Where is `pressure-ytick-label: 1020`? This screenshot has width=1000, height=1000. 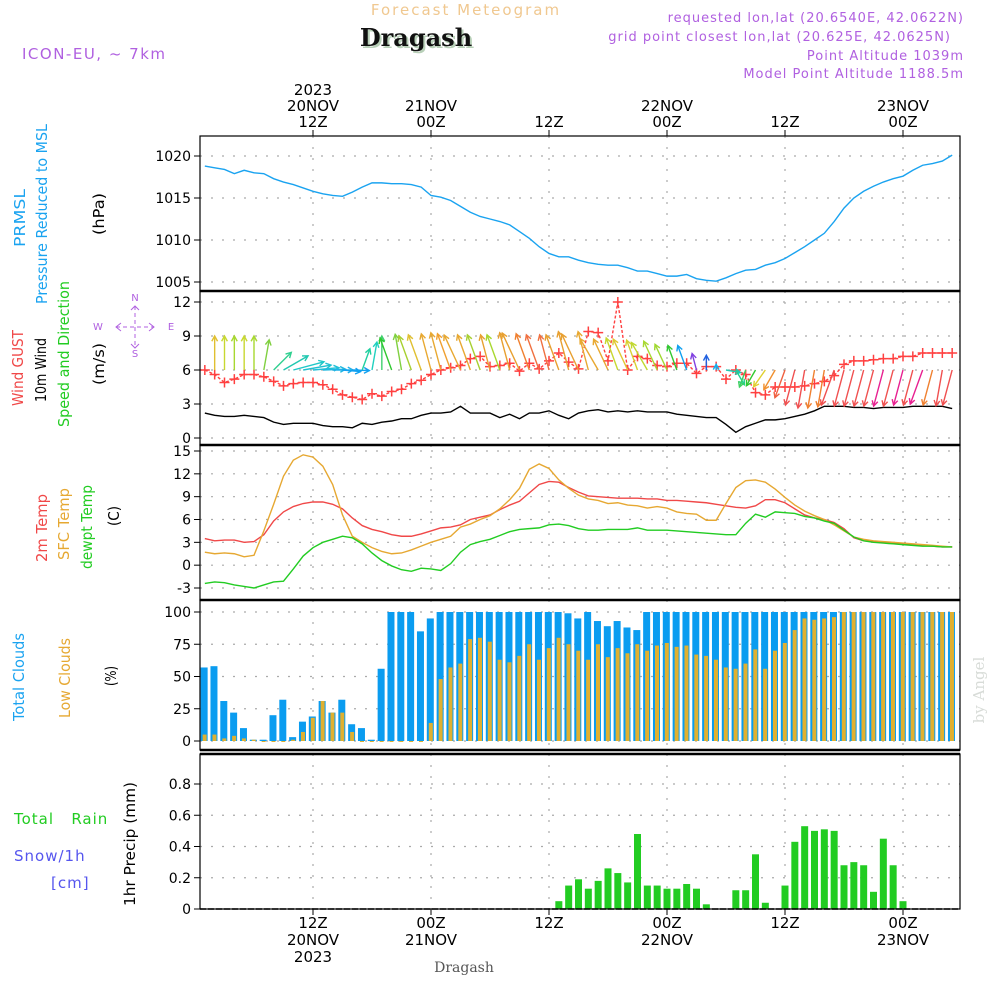 pressure-ytick-label: 1020 is located at coordinates (173, 157).